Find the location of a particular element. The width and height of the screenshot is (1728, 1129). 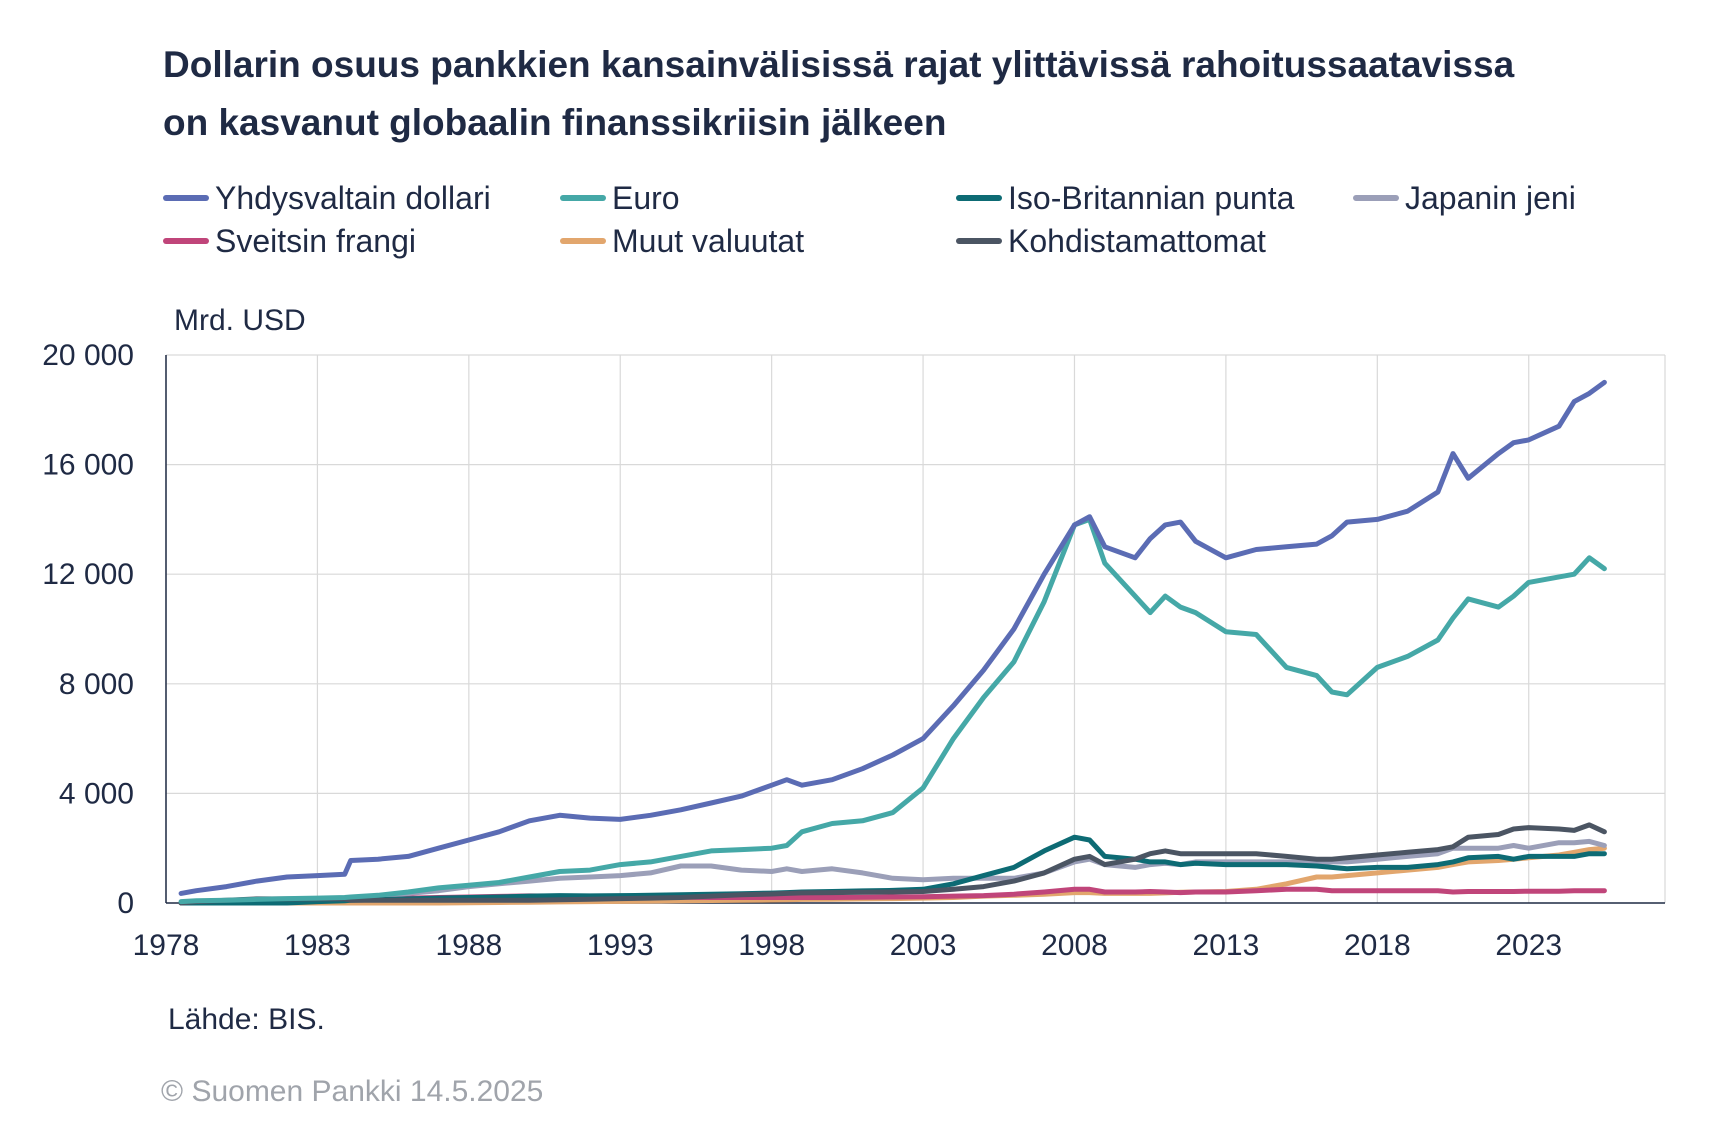

legend-label-gbp: Iso-Britannian punta is located at coordinates (1151, 197).